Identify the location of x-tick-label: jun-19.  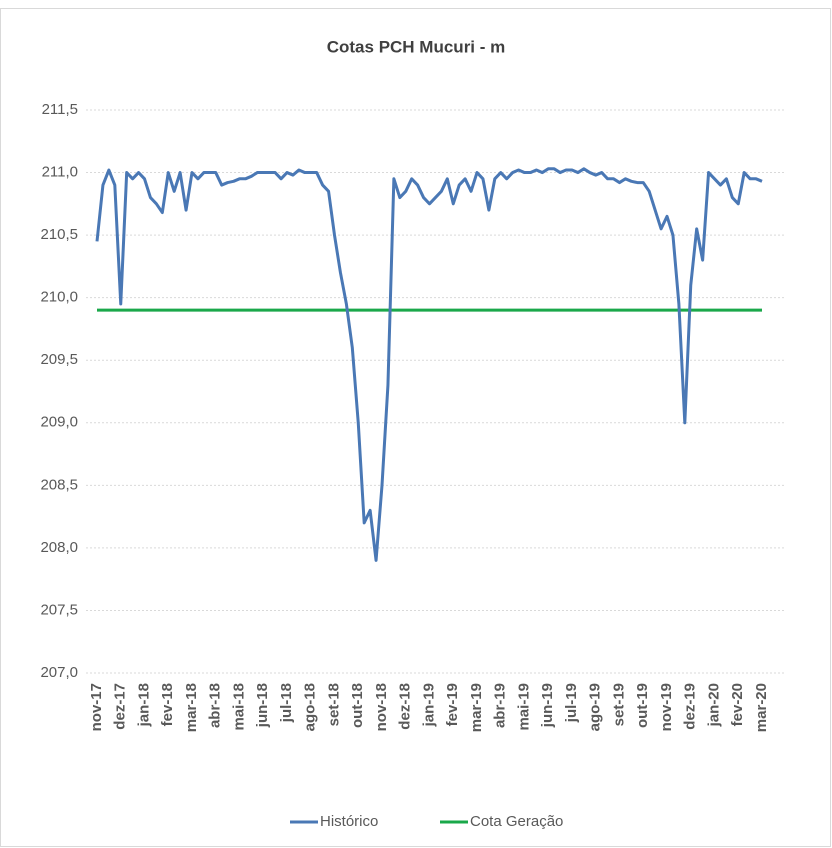
(547, 705).